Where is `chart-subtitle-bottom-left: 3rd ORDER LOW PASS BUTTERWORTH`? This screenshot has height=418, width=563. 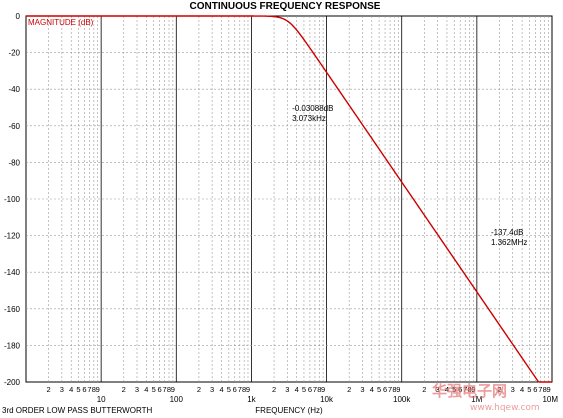 chart-subtitle-bottom-left: 3rd ORDER LOW PASS BUTTERWORTH is located at coordinates (77, 410).